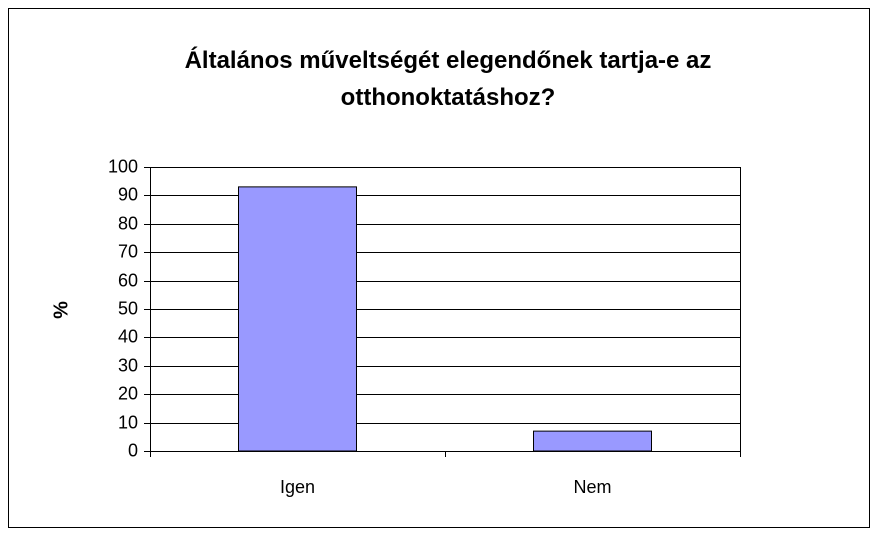  Describe the element at coordinates (128, 365) in the screenshot. I see `y-tick-label: 30` at that location.